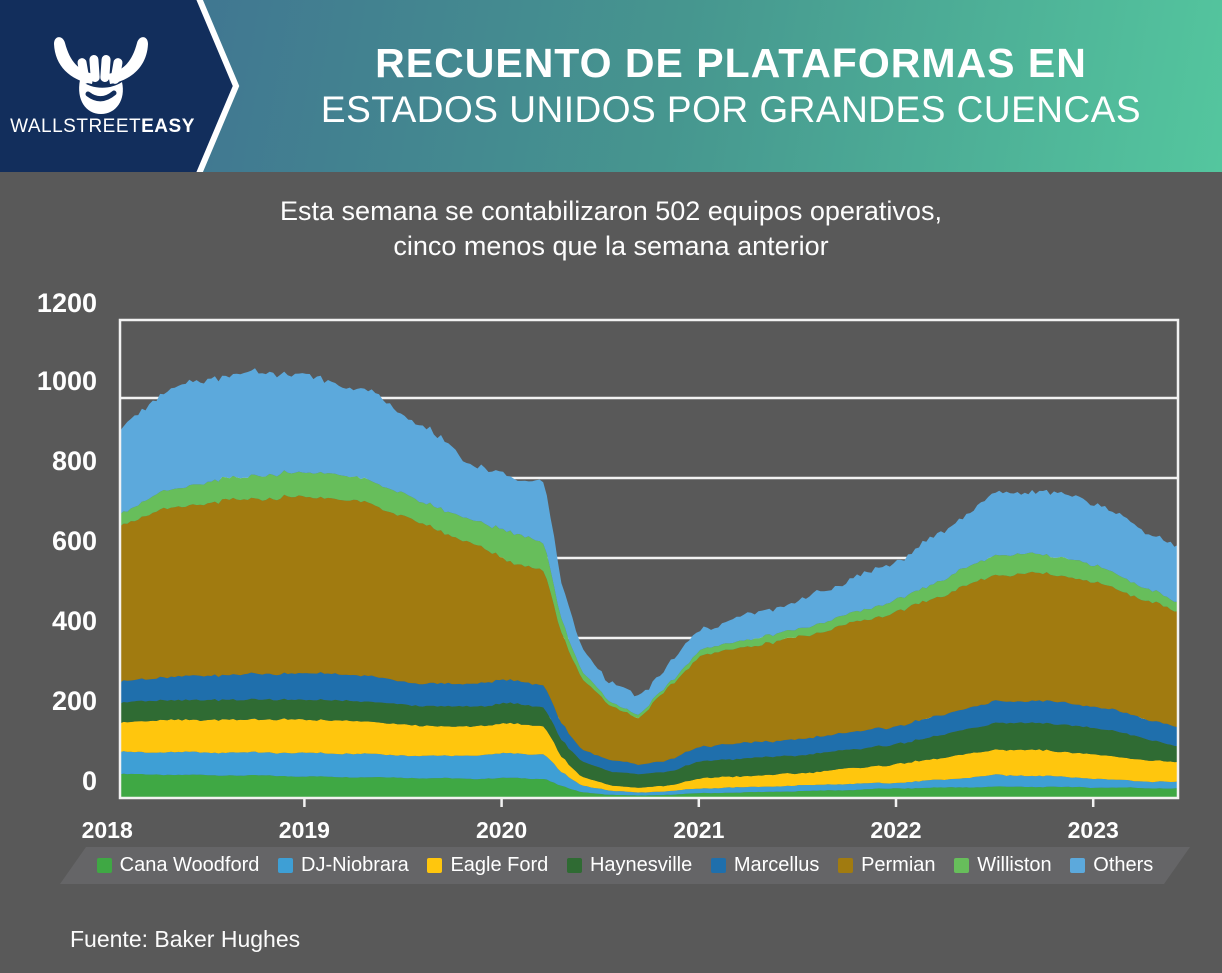 This screenshot has height=973, width=1222. I want to click on area-marcellus, so click(649, 723).